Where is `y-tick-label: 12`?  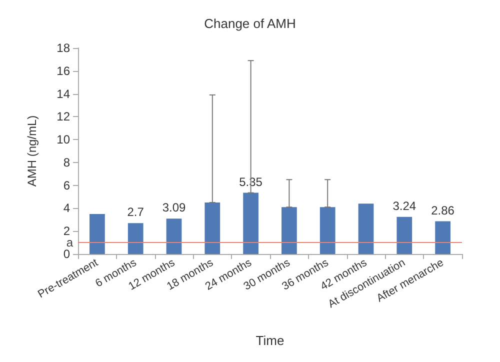
y-tick-label: 12 is located at coordinates (63, 117).